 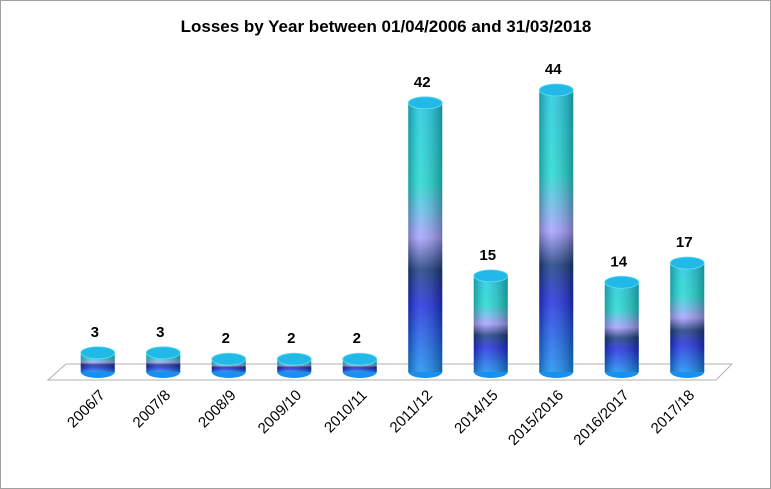 I want to click on value-label: 44, so click(x=553, y=69).